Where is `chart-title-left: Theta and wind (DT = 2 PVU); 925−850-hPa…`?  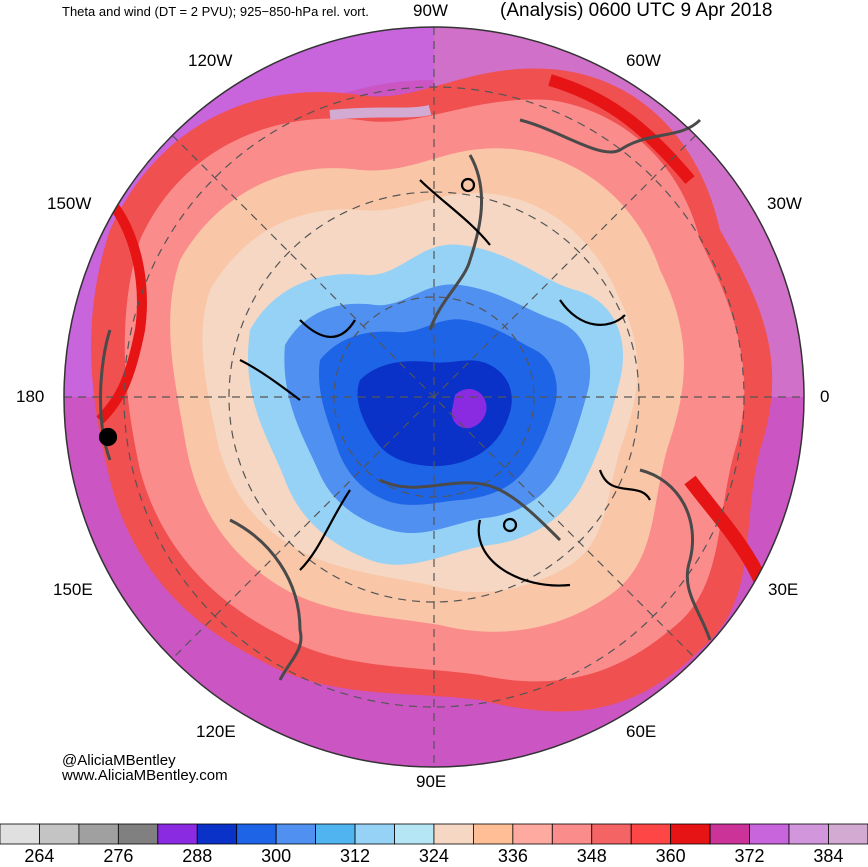
chart-title-left: Theta and wind (DT = 2 PVU); 925−850-hPa… is located at coordinates (215, 11).